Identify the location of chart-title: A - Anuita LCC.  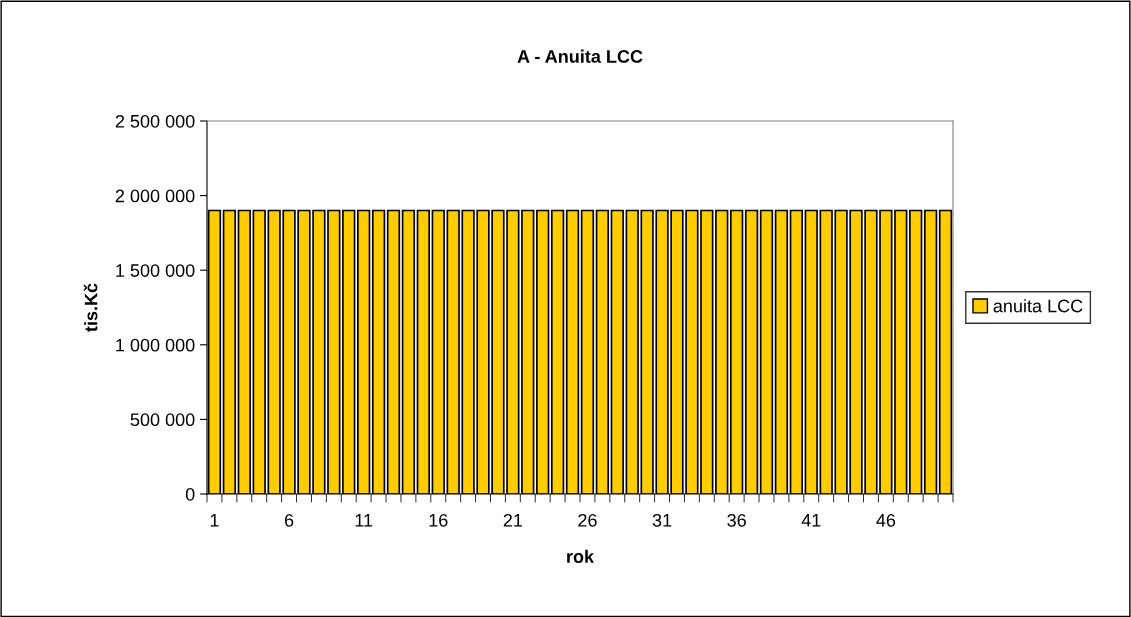
(580, 56).